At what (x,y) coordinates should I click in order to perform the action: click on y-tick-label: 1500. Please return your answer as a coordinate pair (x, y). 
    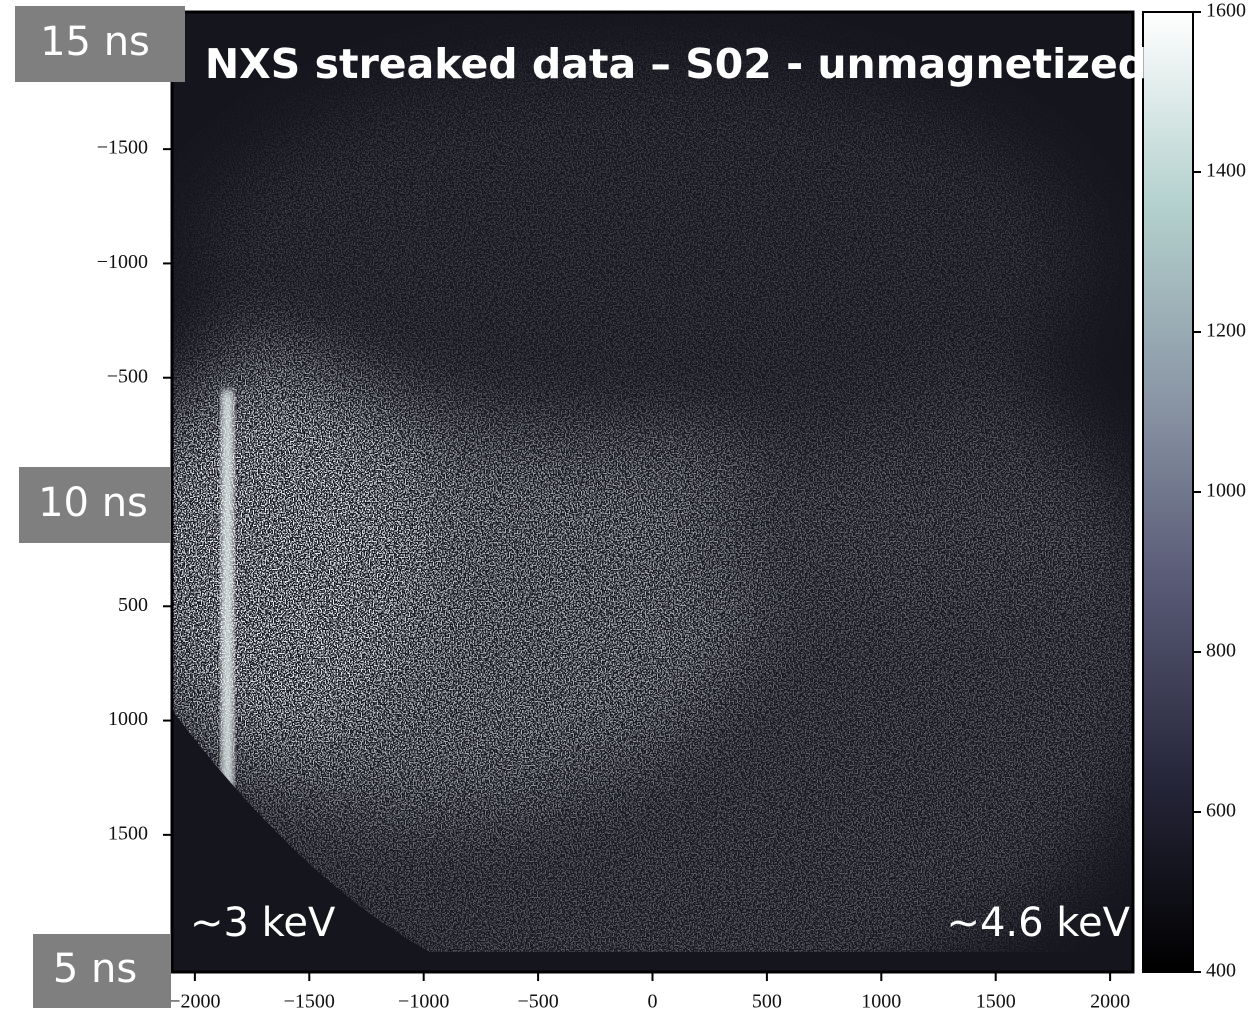
    Looking at the image, I should click on (128, 833).